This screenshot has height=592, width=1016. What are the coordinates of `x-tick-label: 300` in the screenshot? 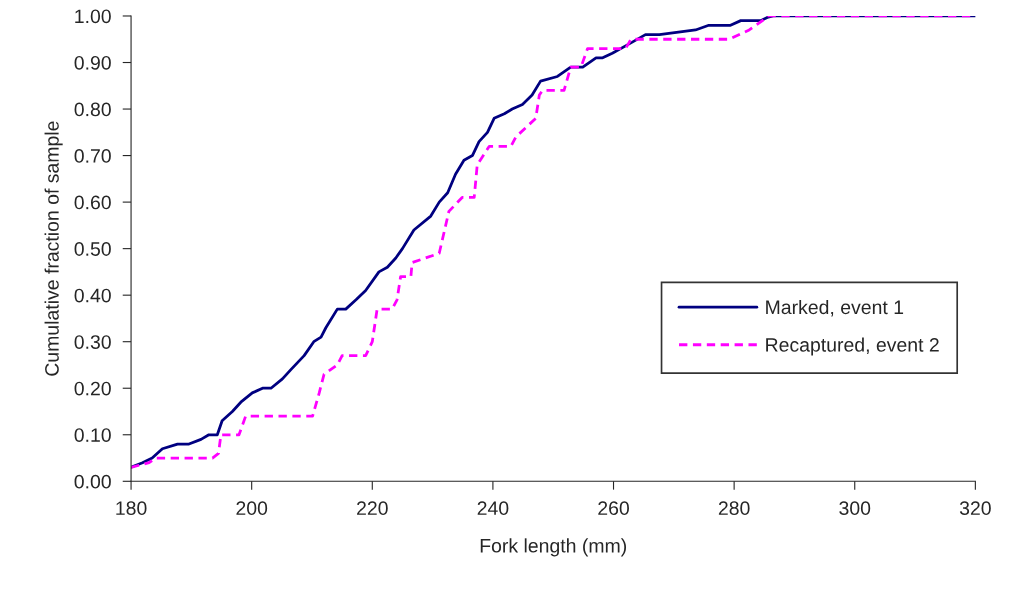 It's located at (855, 508).